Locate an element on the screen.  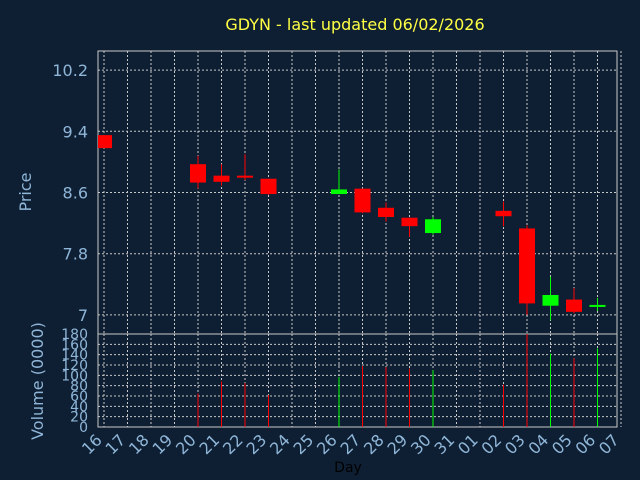
price-tick-label: 7.8 is located at coordinates (75, 254).